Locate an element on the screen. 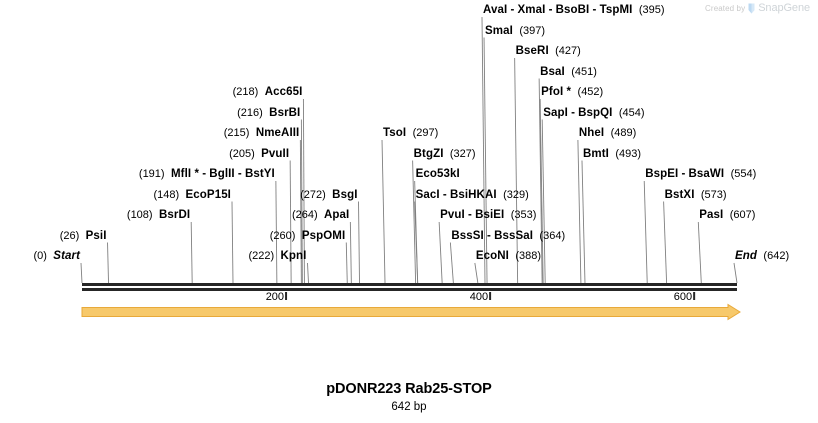  enzyme-position: (216) is located at coordinates (250, 112).